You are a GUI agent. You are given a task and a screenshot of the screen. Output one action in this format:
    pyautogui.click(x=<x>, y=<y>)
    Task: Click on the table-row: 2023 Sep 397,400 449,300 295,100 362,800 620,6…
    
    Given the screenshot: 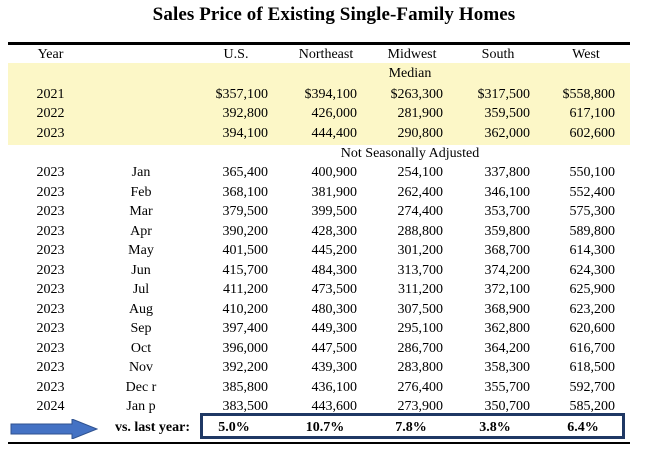 What is the action you would take?
    pyautogui.click(x=334, y=328)
    